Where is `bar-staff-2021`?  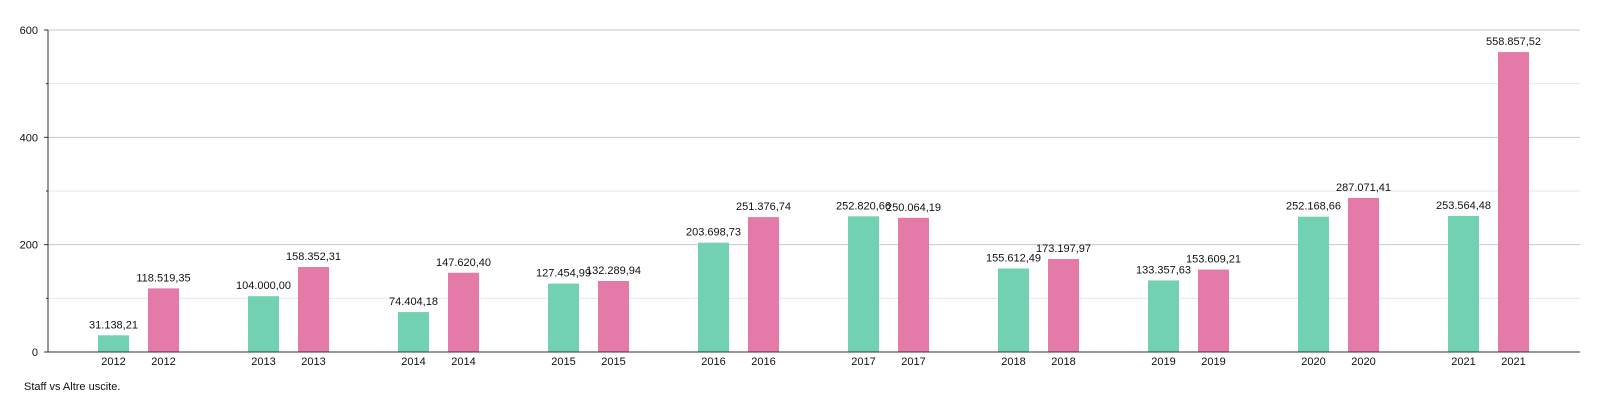 bar-staff-2021 is located at coordinates (1463, 283).